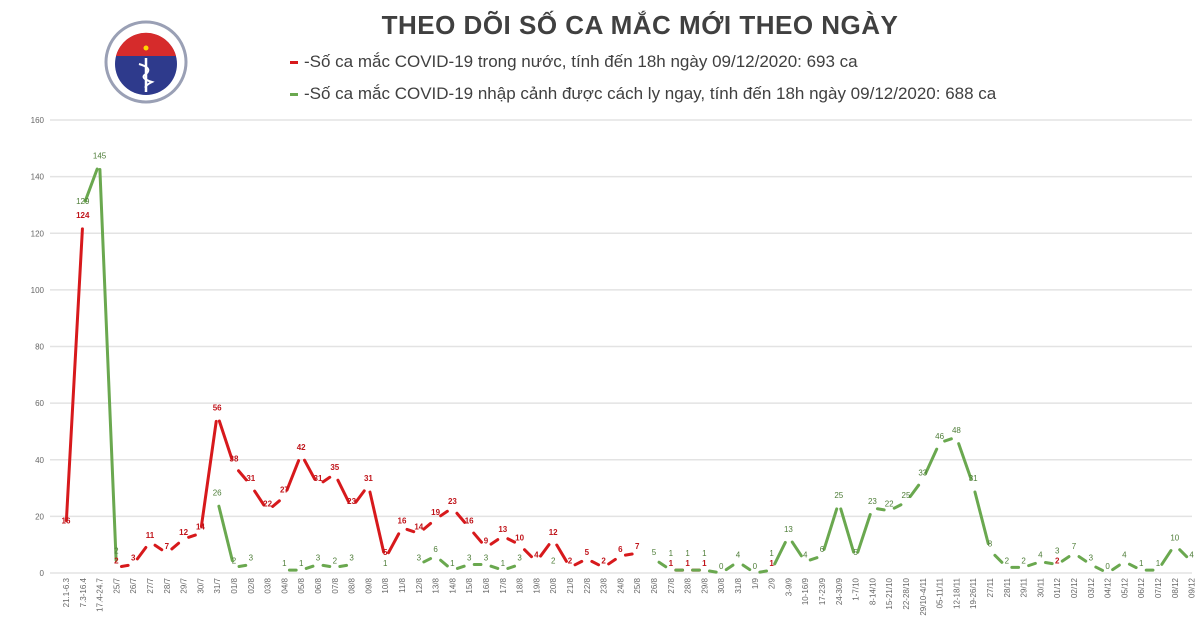  What do you see at coordinates (38, 177) in the screenshot?
I see `y-tick-label: 140` at bounding box center [38, 177].